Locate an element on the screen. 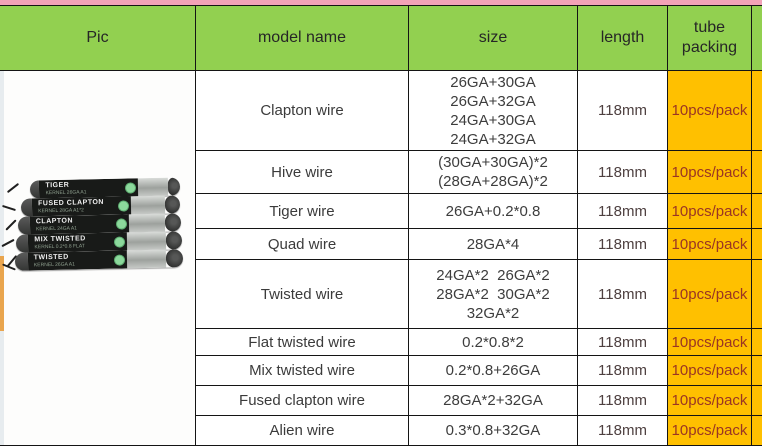 This screenshot has width=762, height=446. header-cell-length: length is located at coordinates (622, 38).